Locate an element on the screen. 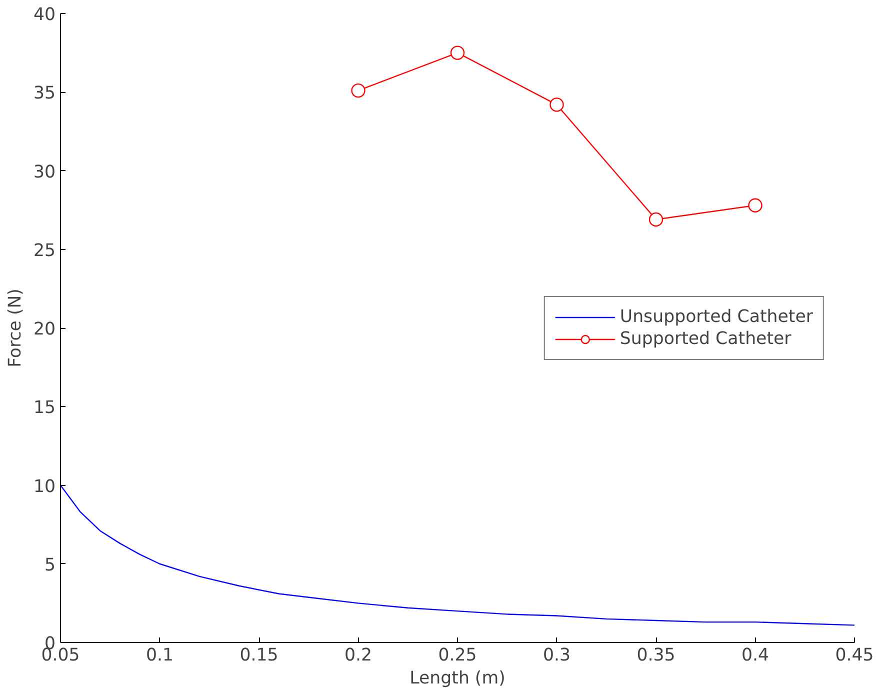 This screenshot has width=876, height=691. y-tick-label: 20 is located at coordinates (44, 330).